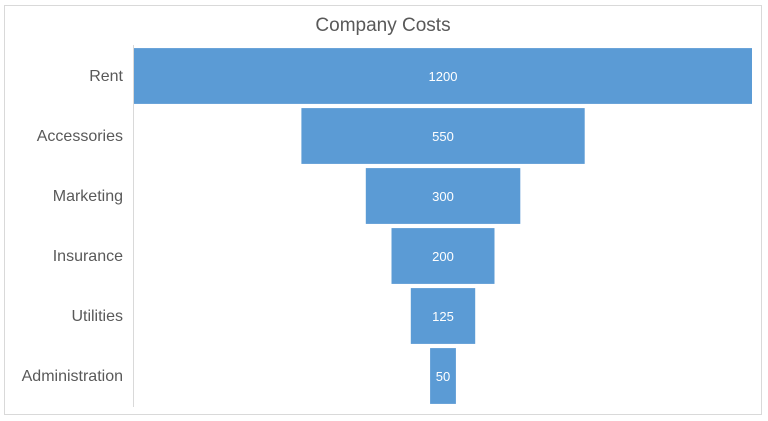  I want to click on funnel-bar-insurance, so click(443, 256).